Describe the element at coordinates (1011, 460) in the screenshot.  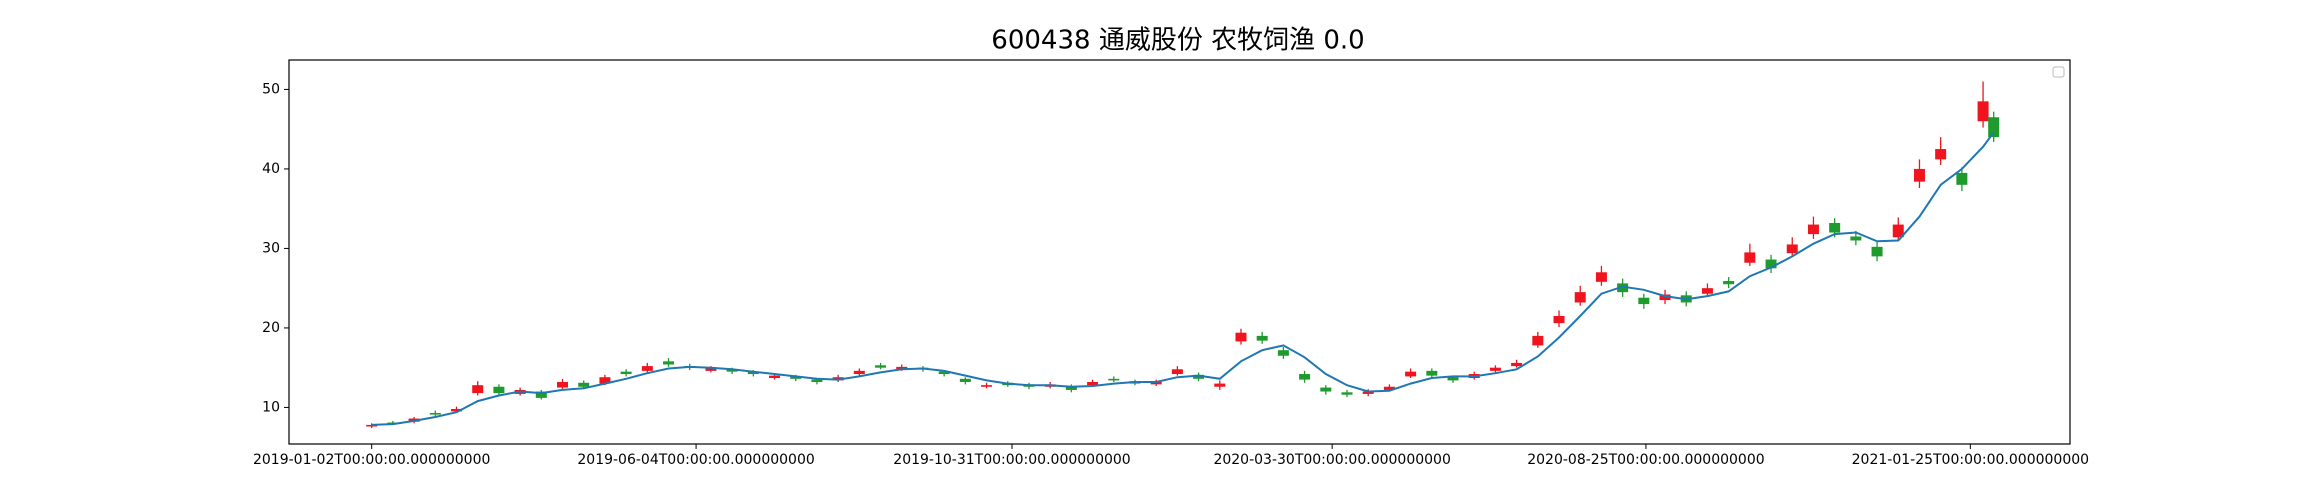
I see `x-tick-label: 2019-10-31T00:00:00.000000000` at that location.